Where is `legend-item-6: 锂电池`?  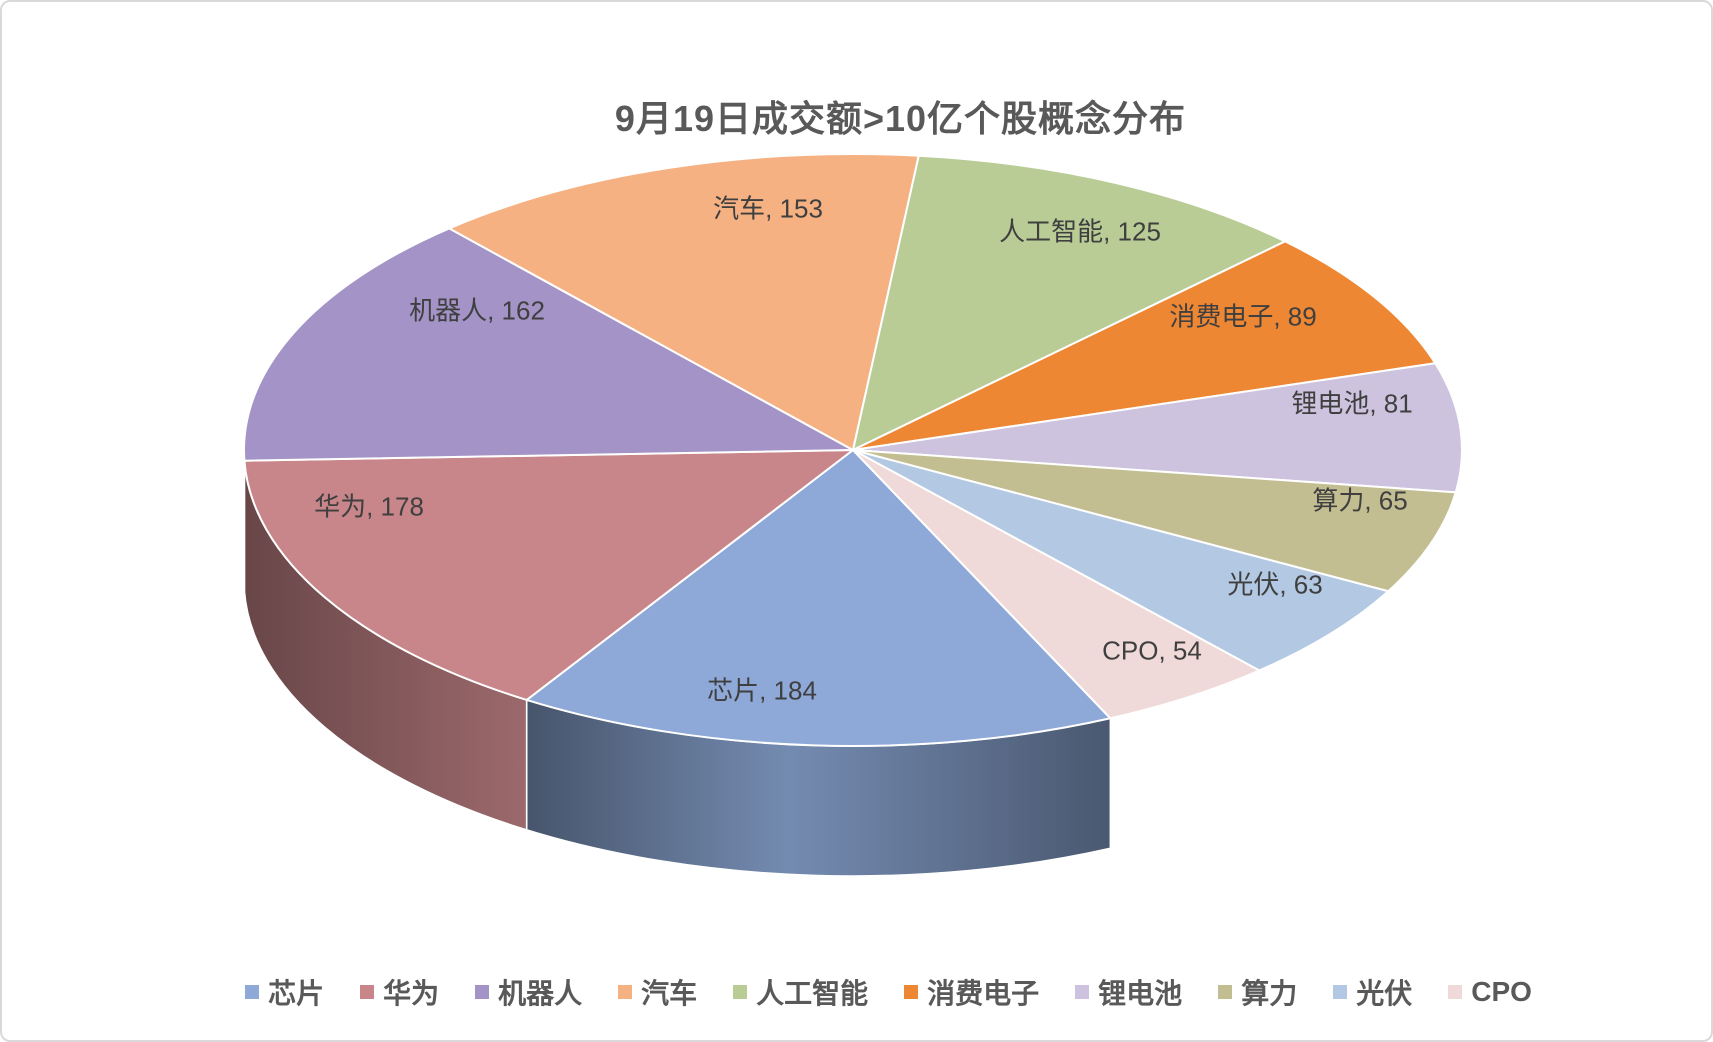
legend-item-6: 锂电池 is located at coordinates (1128, 992).